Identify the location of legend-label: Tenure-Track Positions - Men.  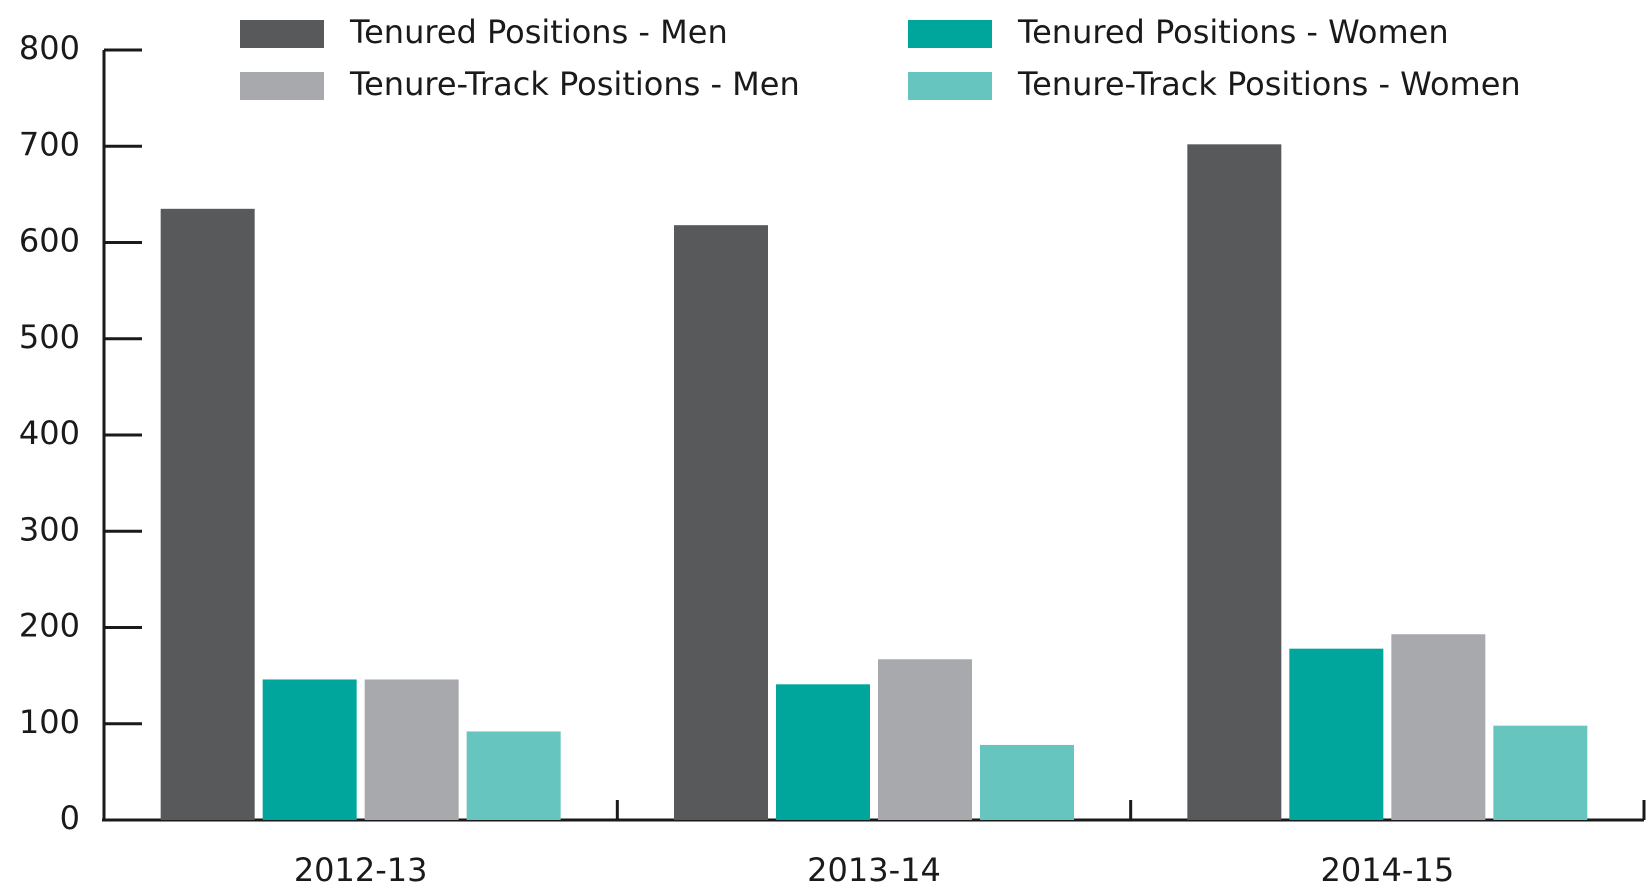
(574, 84).